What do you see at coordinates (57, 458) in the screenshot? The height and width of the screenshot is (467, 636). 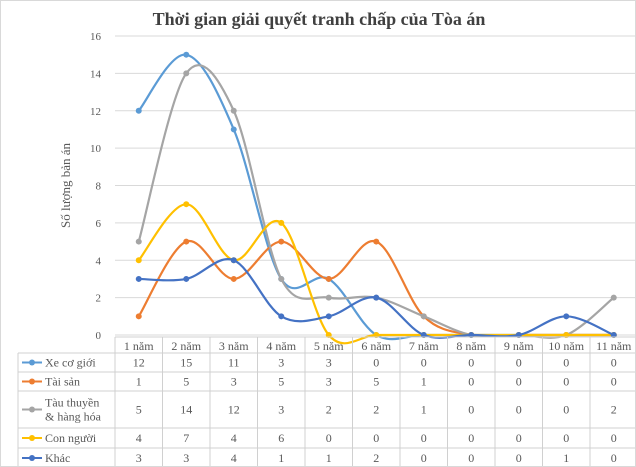 I see `legend-label: Khác` at bounding box center [57, 458].